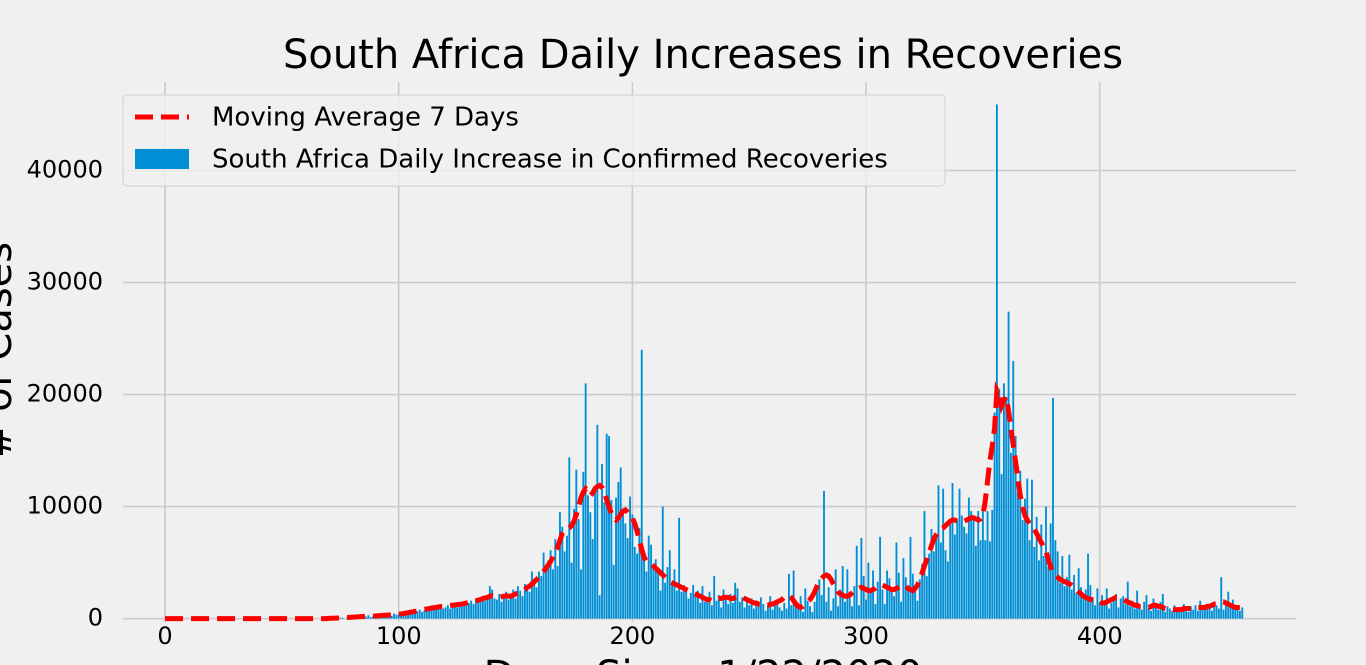 The image size is (1366, 665). Describe the element at coordinates (65, 506) in the screenshot. I see `y-tick-label: 10000` at that location.